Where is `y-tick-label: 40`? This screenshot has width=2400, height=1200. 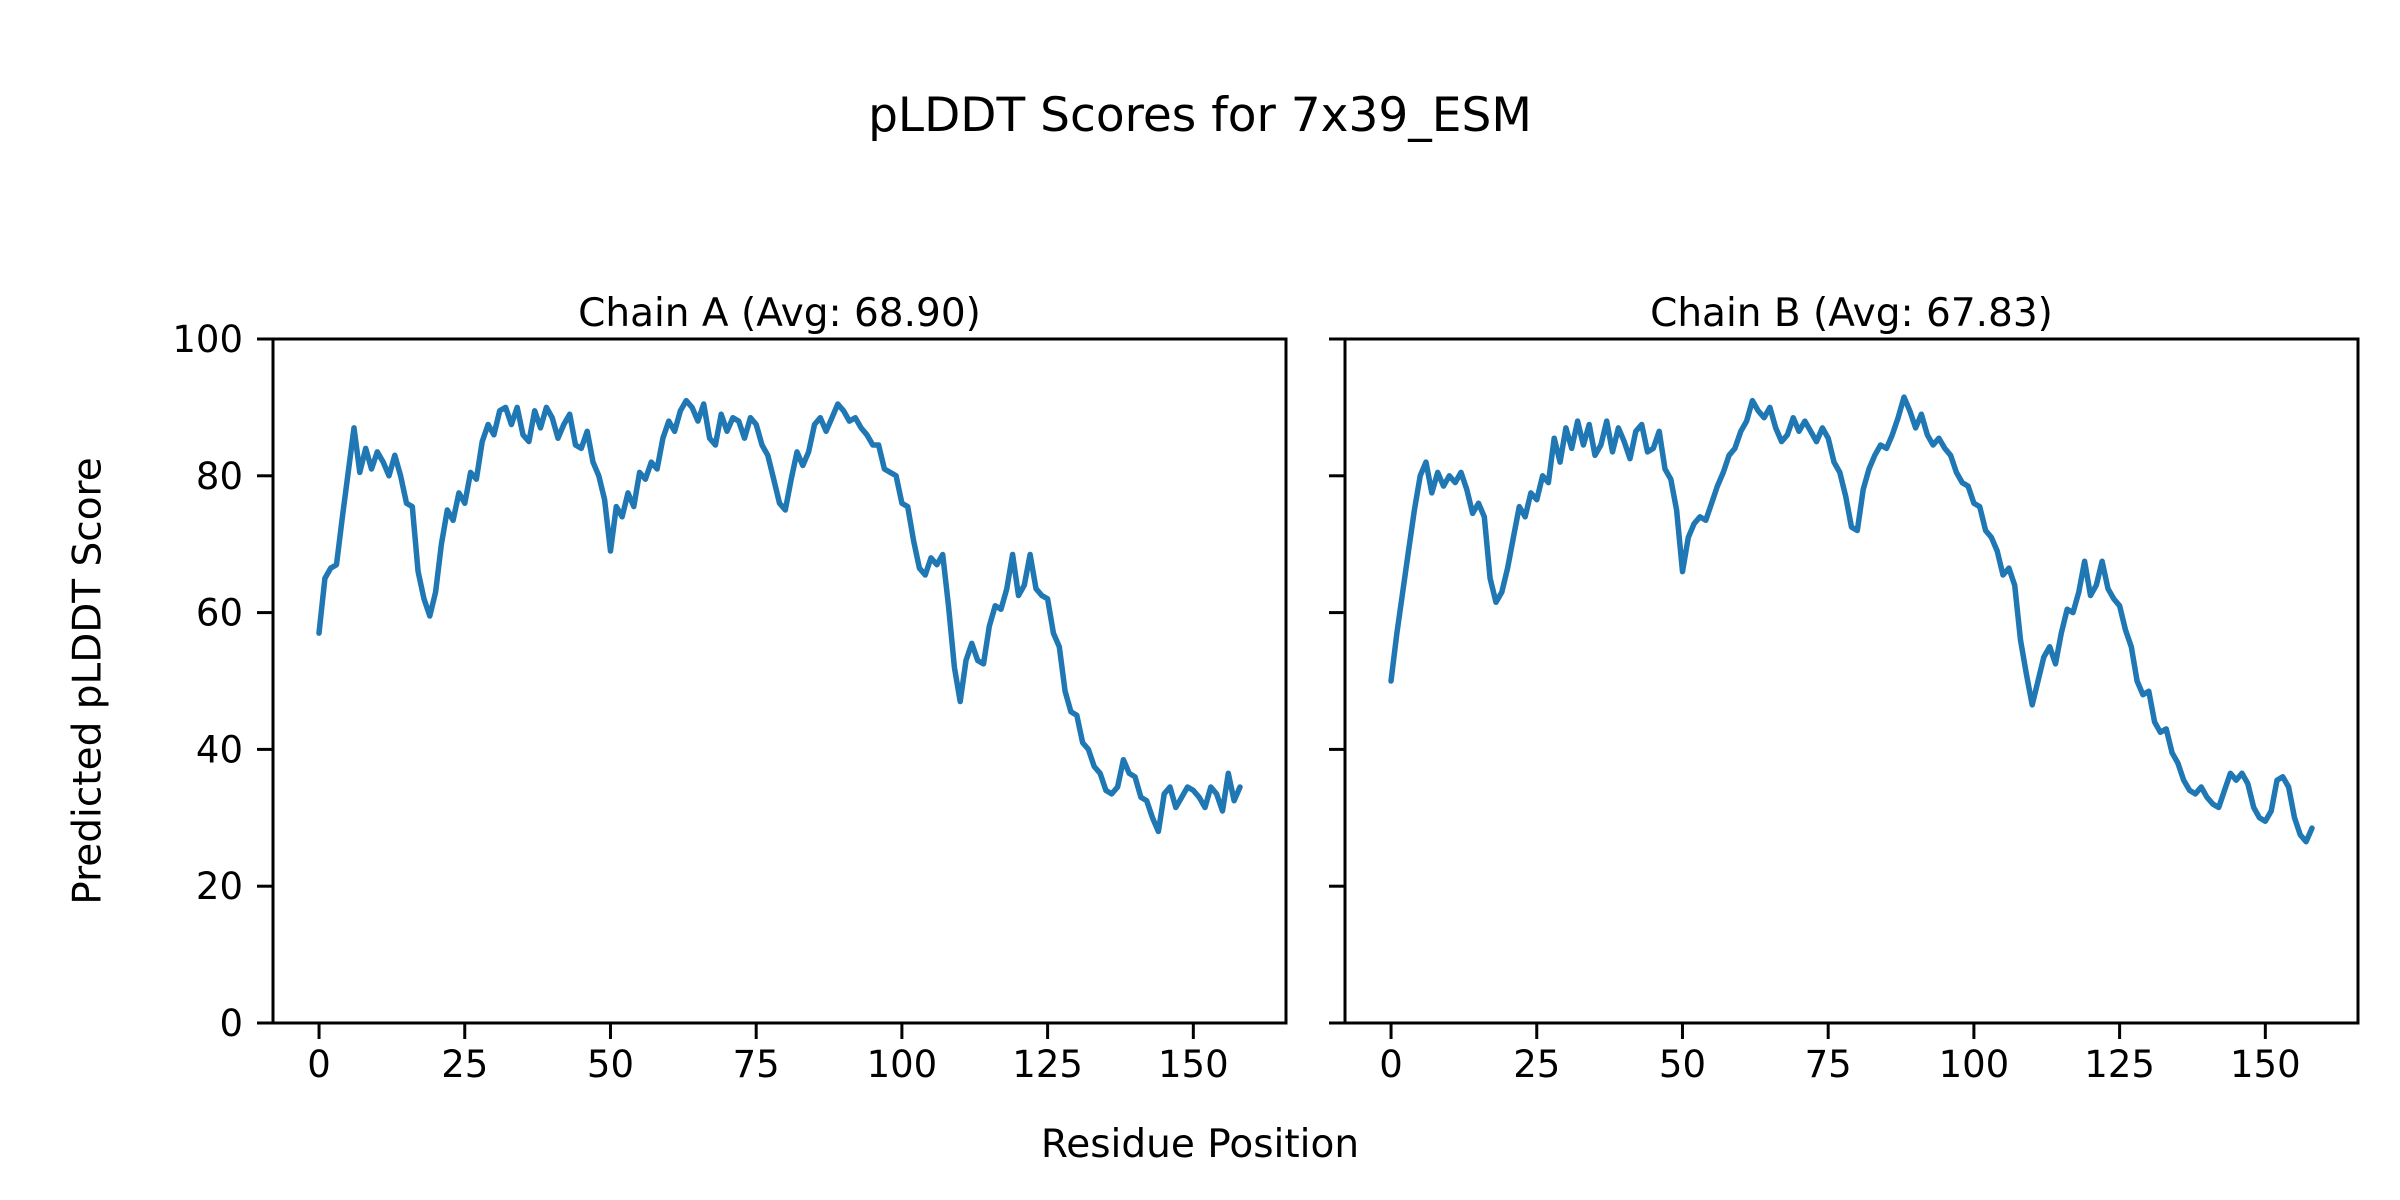 y-tick-label: 40 is located at coordinates (219, 749).